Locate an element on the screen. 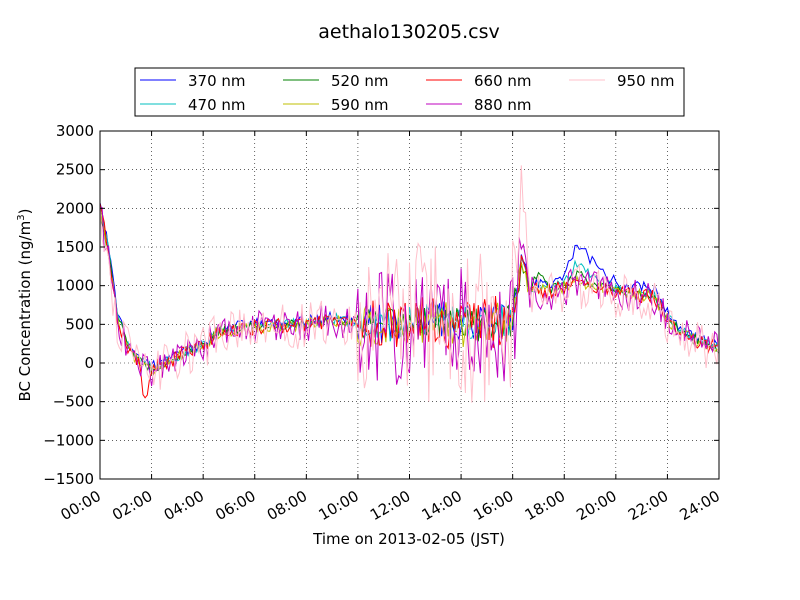  y-tick-label: 500 is located at coordinates (79, 324).